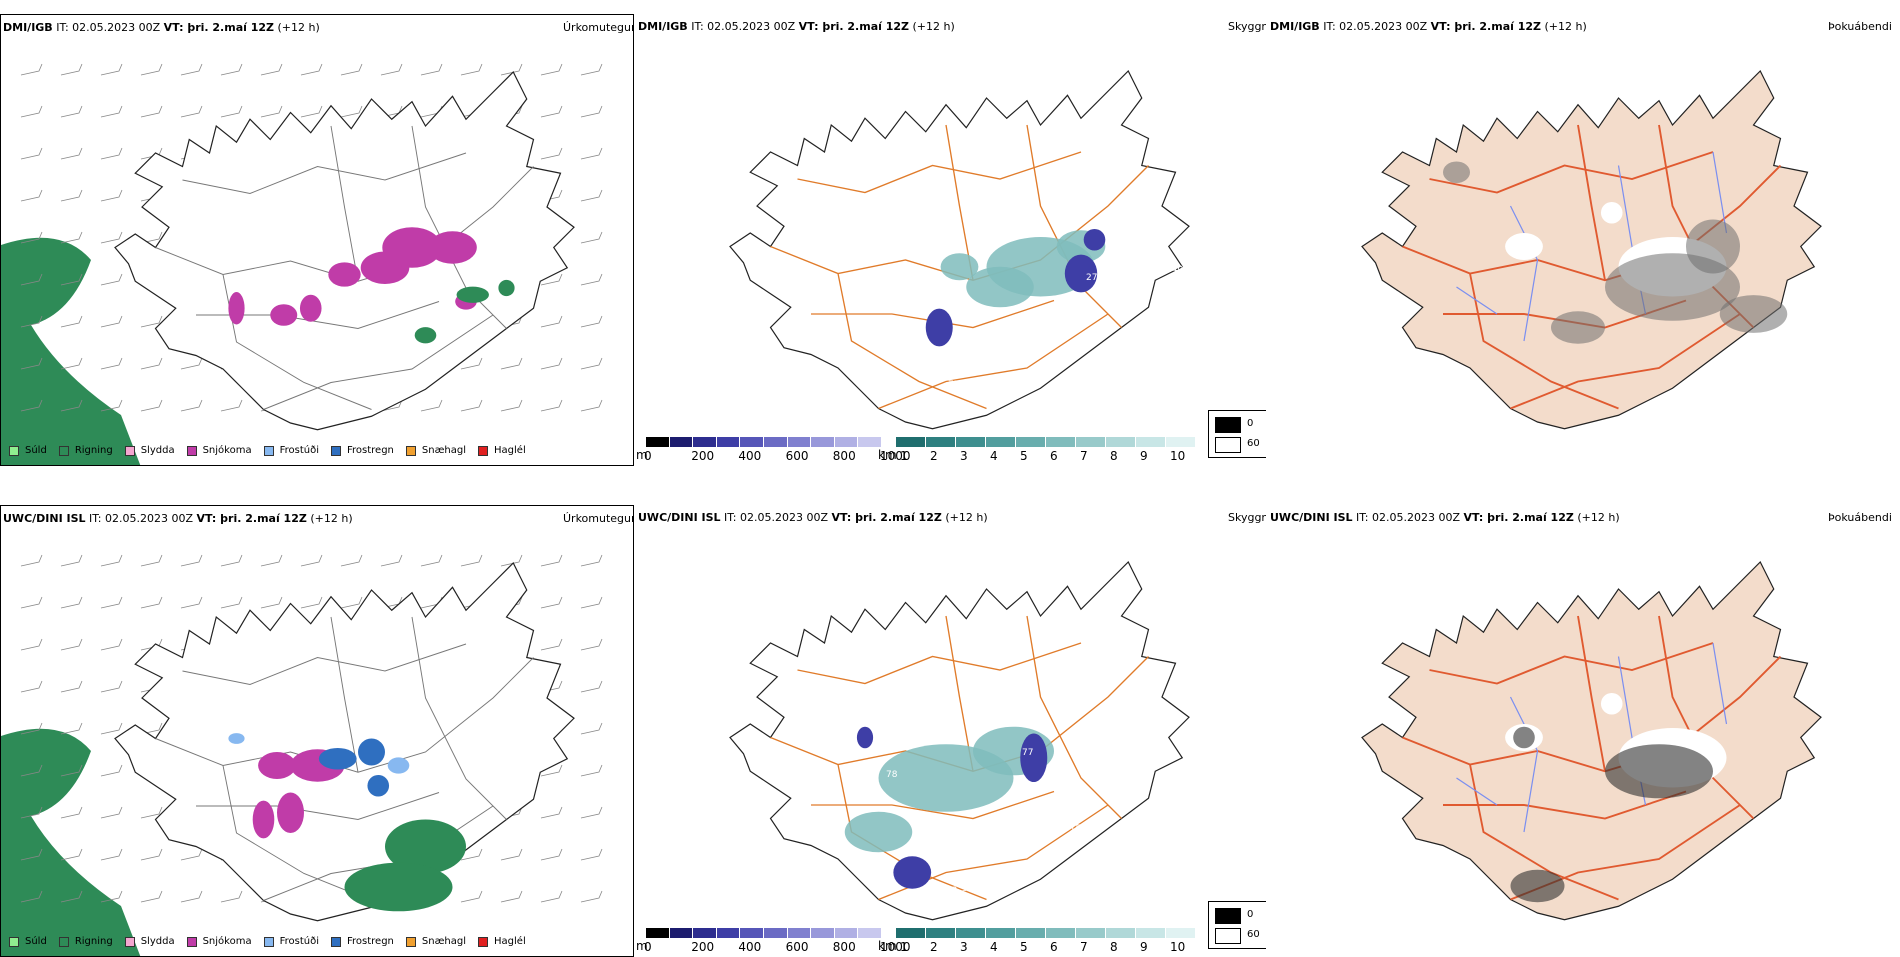 This screenshot has width=1900, height=957. I want to click on panel-title: Úrkomutegund, so click(598, 27).